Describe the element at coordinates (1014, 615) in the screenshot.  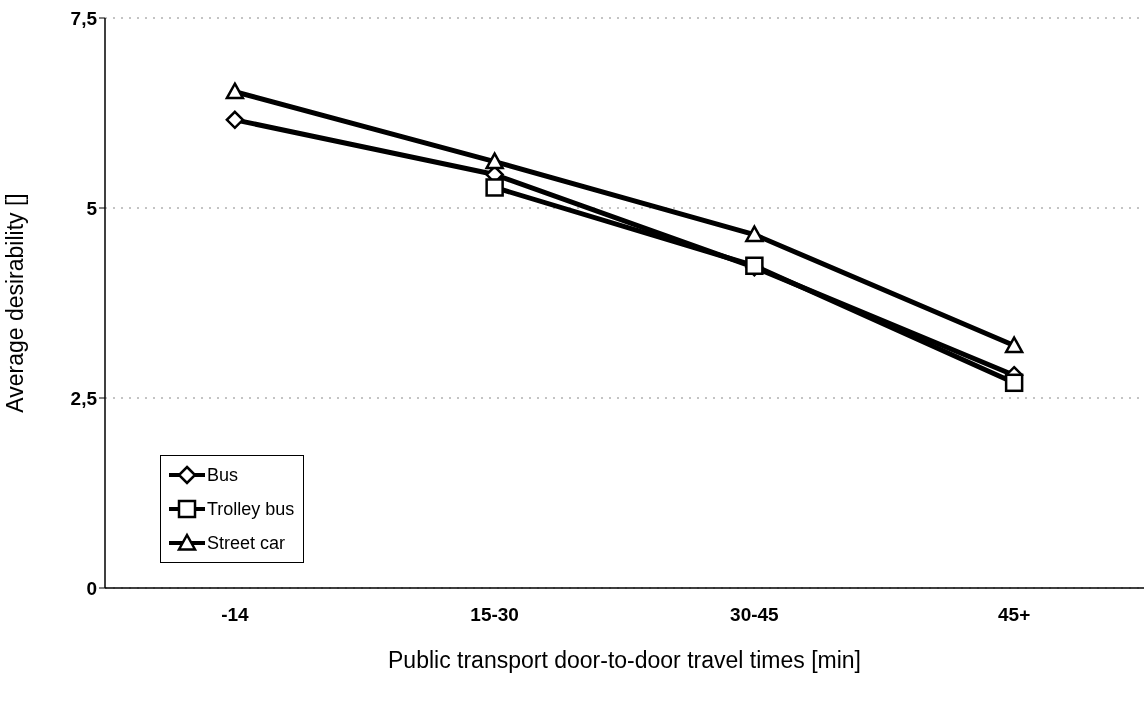
I see `x-tick-label: 45+` at that location.